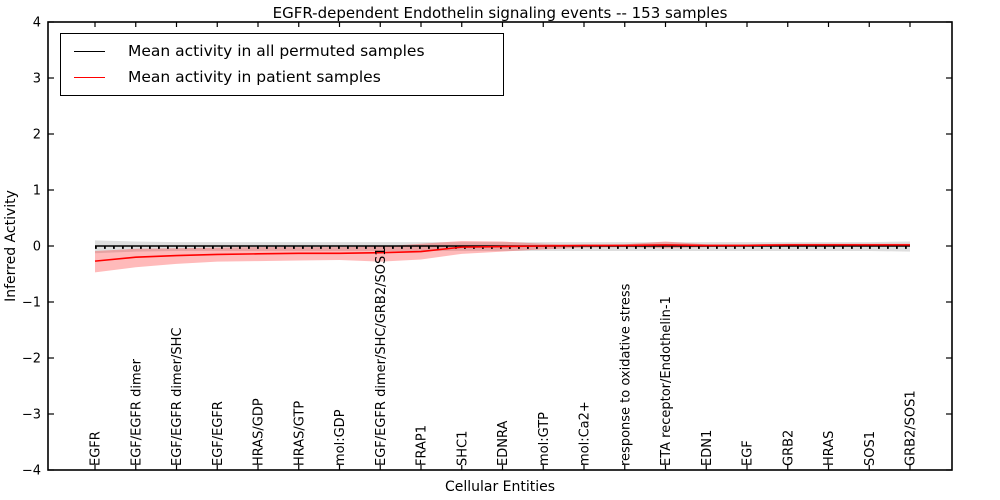  What do you see at coordinates (585, 433) in the screenshot?
I see `x-tick-label: mol:Ca2+` at bounding box center [585, 433].